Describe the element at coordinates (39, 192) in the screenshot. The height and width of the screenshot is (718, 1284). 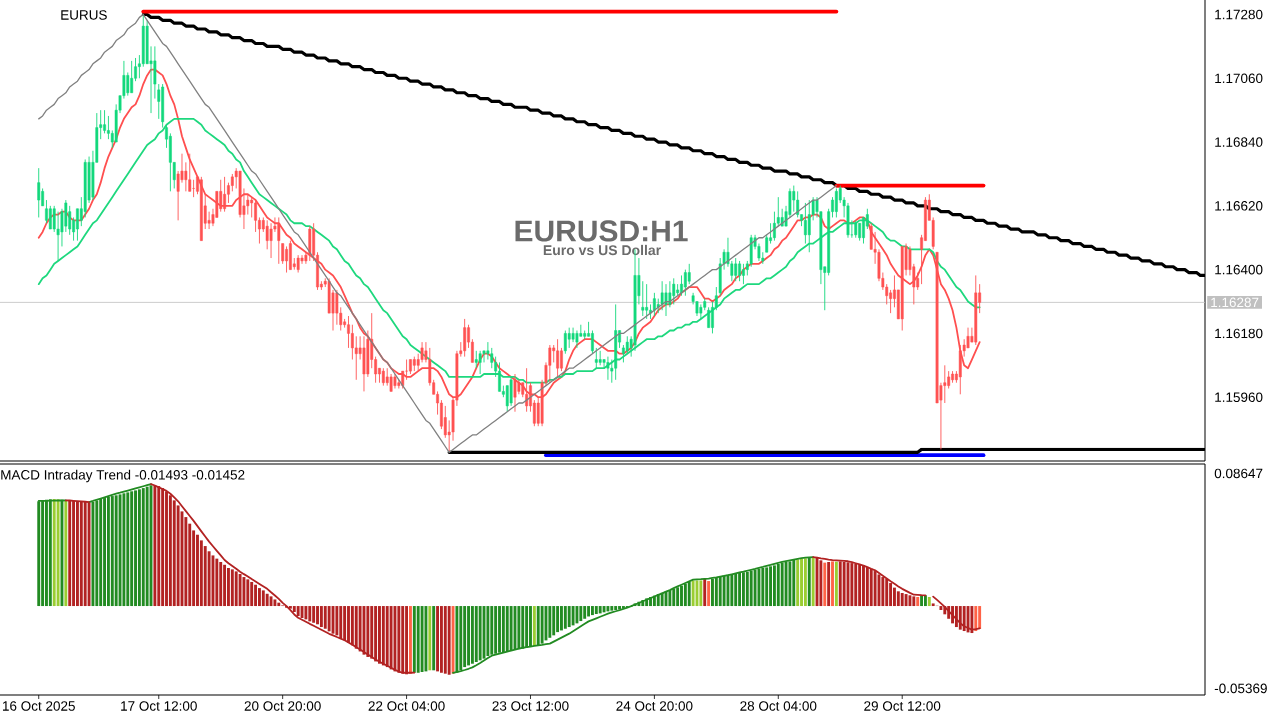
I see `candlestick` at that location.